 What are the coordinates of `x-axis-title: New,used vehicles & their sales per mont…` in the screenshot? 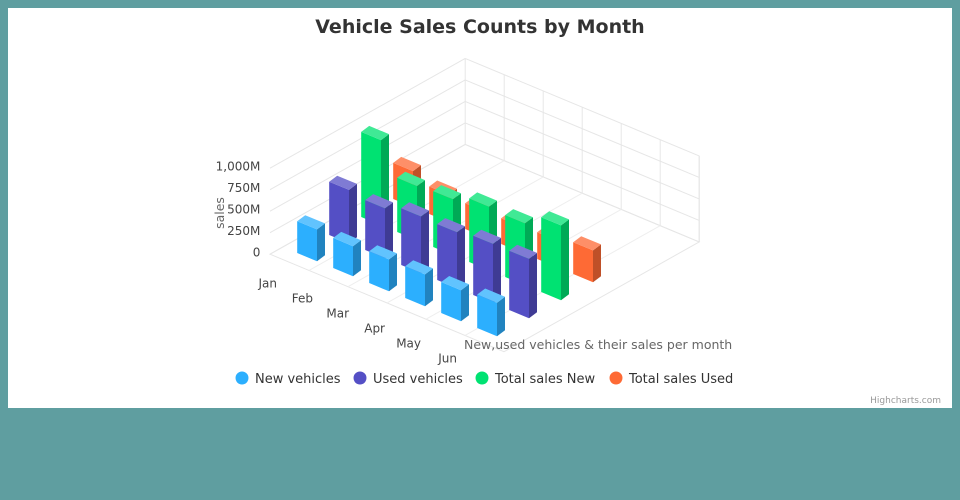 It's located at (598, 344).